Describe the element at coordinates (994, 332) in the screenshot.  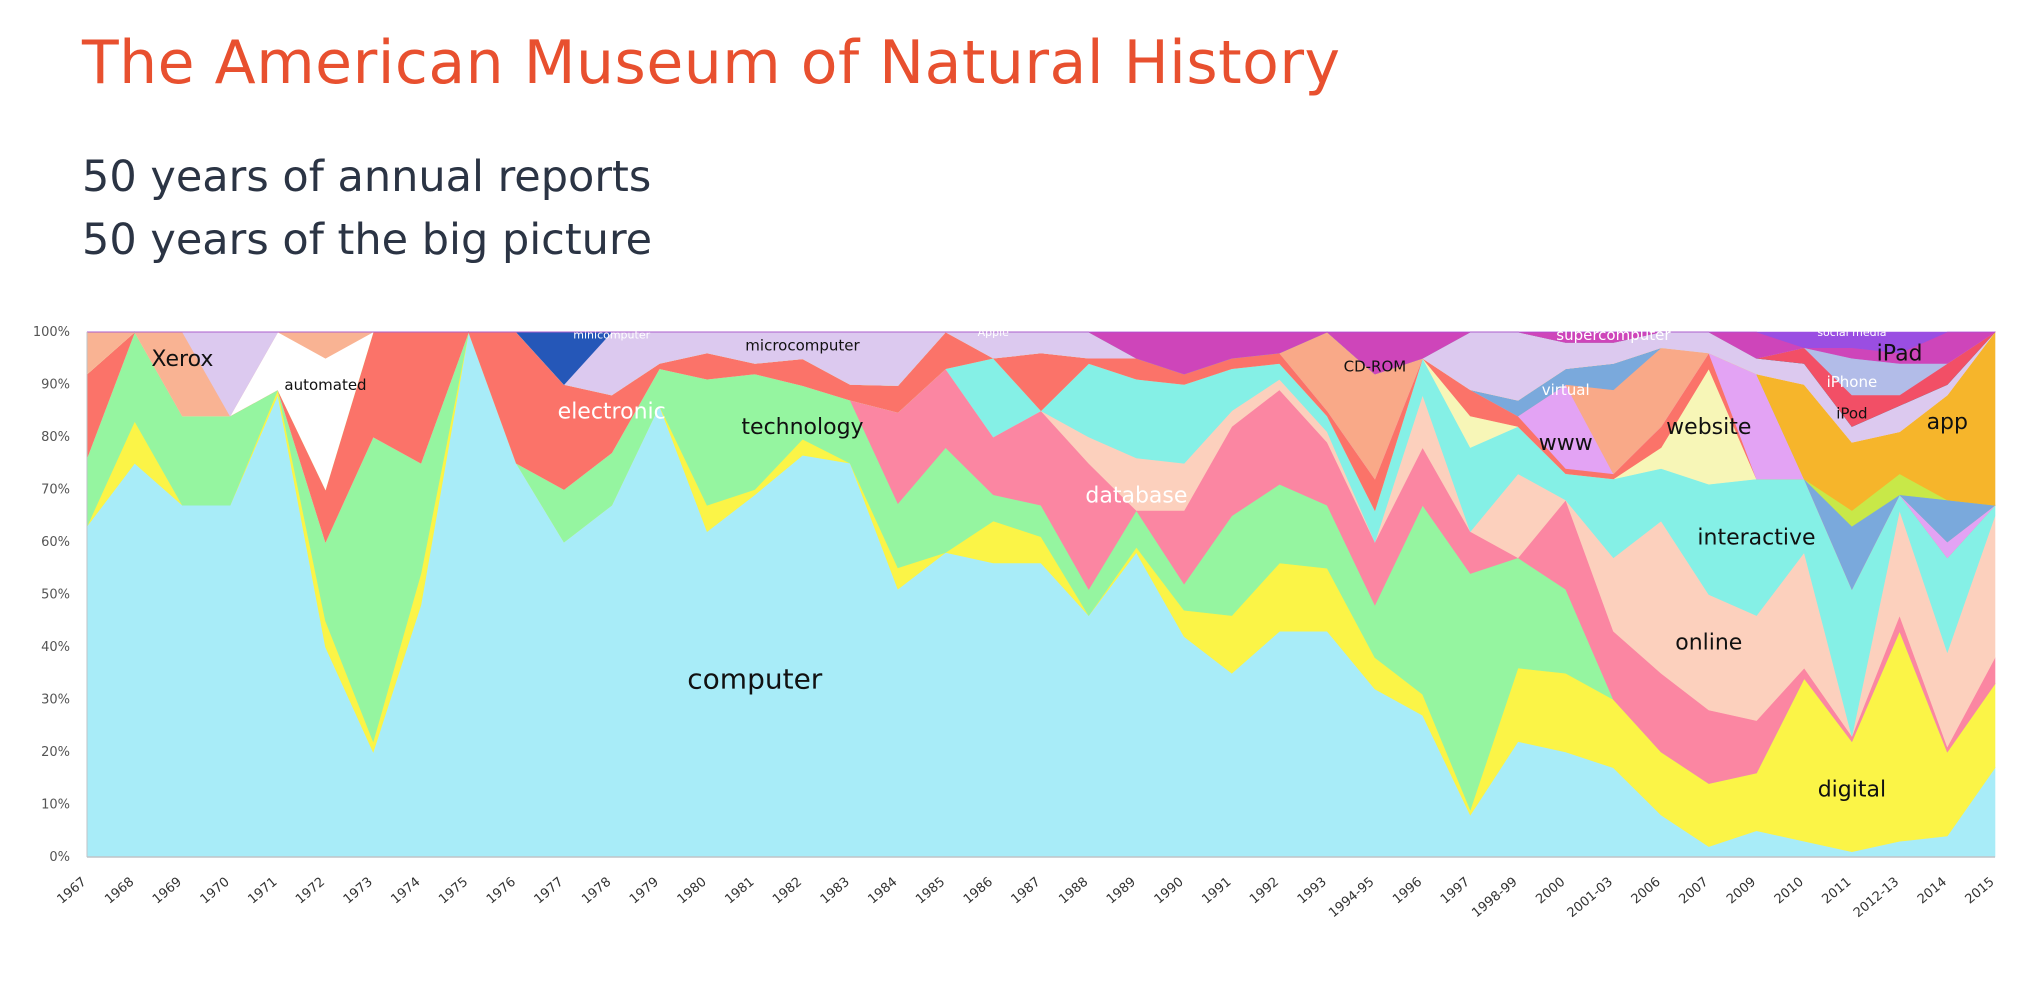
I see `annotation-apple: Apple` at that location.